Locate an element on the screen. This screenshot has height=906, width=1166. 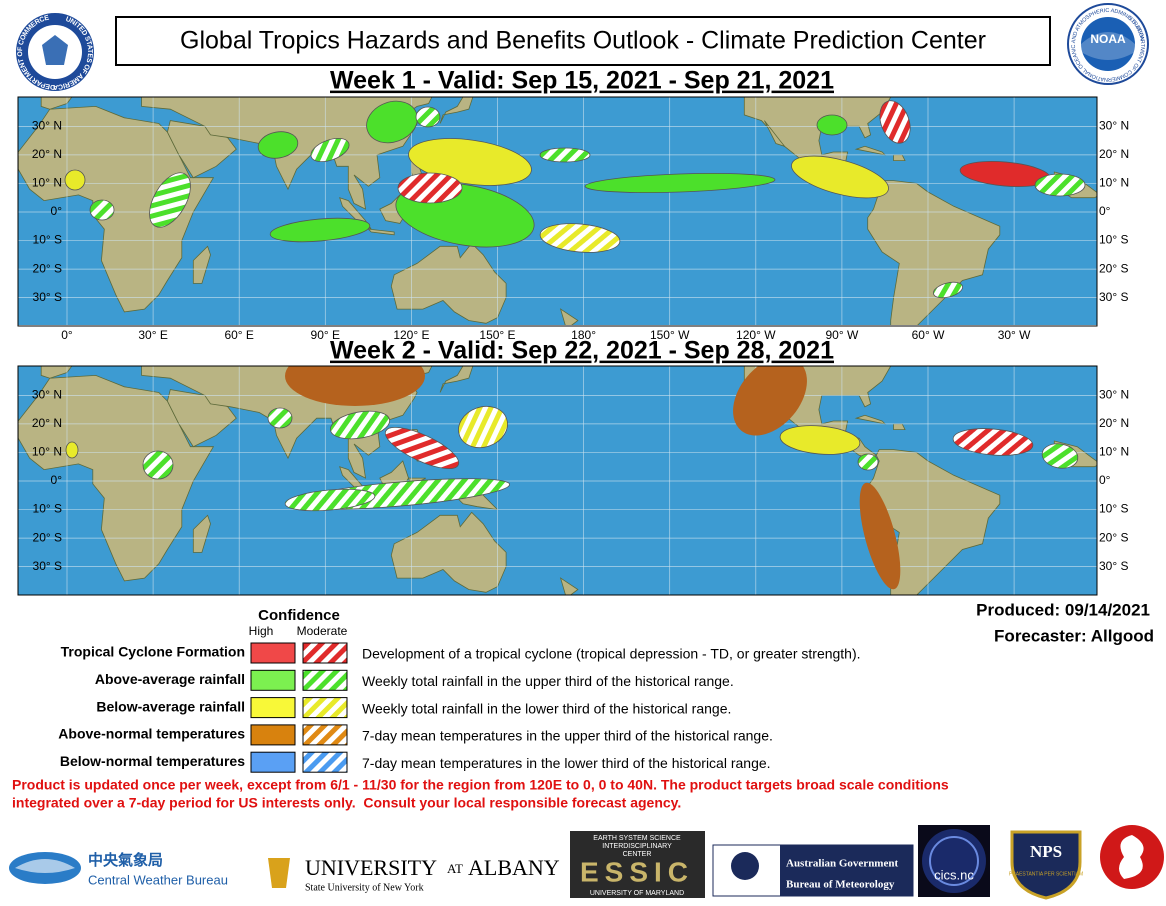
noaa-text: NOAA is located at coordinates (1108, 39).